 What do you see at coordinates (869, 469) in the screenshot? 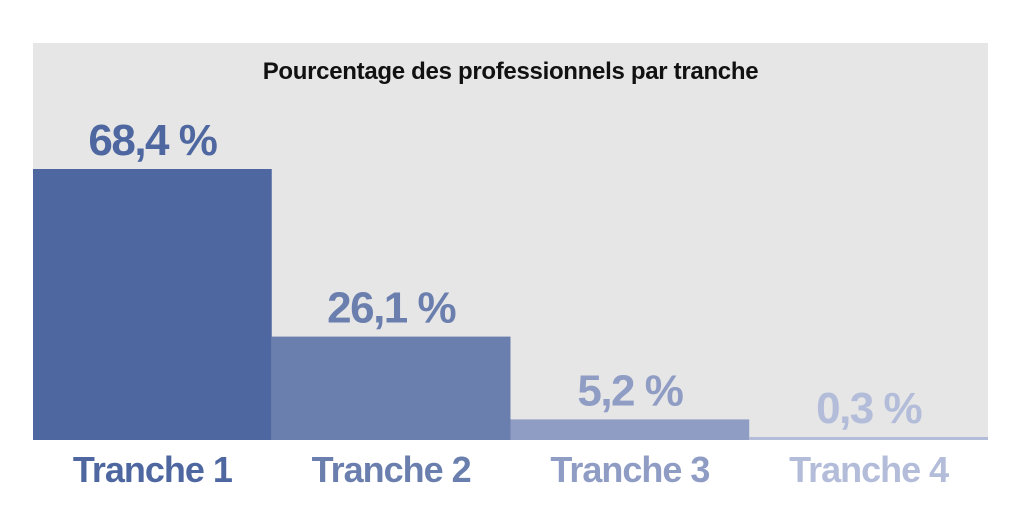
I see `category-label-4: Tranche 4` at bounding box center [869, 469].